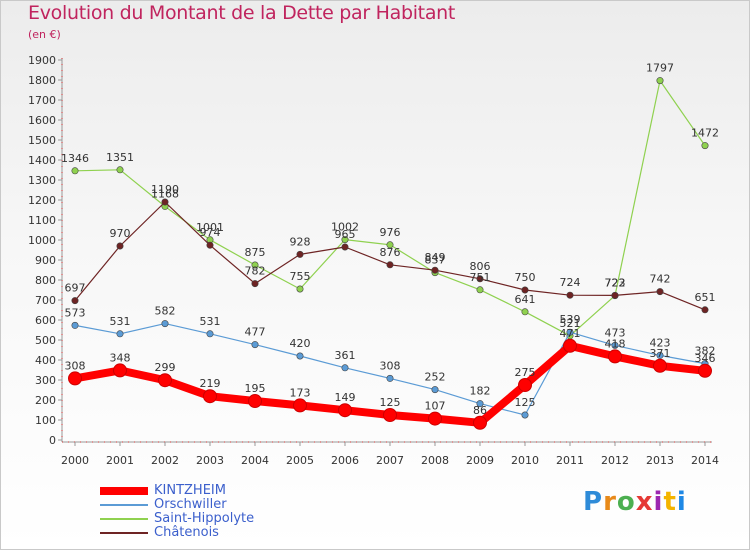 The image size is (750, 550). Describe the element at coordinates (570, 460) in the screenshot. I see `x-tick-label: 2011` at that location.